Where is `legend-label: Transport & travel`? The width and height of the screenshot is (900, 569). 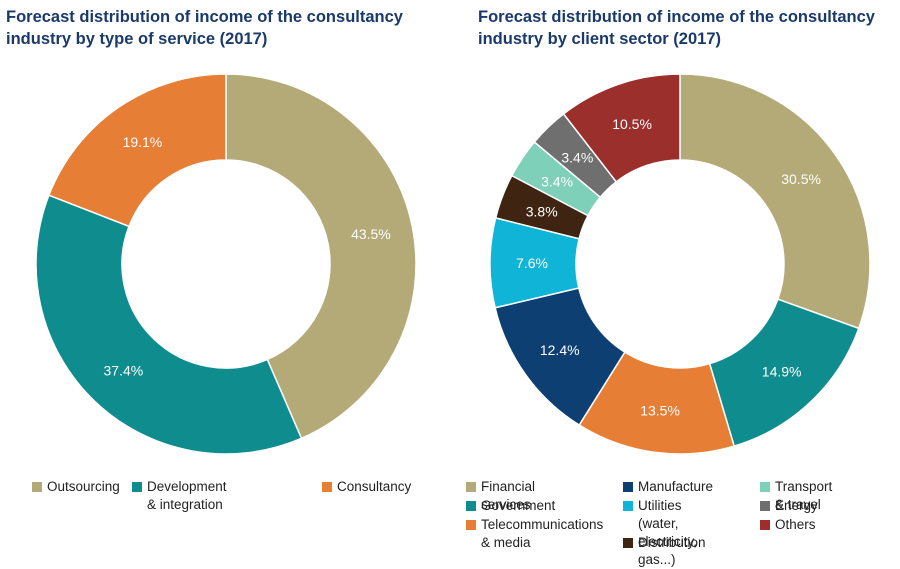
legend-label: Transport & travel is located at coordinates (804, 495).